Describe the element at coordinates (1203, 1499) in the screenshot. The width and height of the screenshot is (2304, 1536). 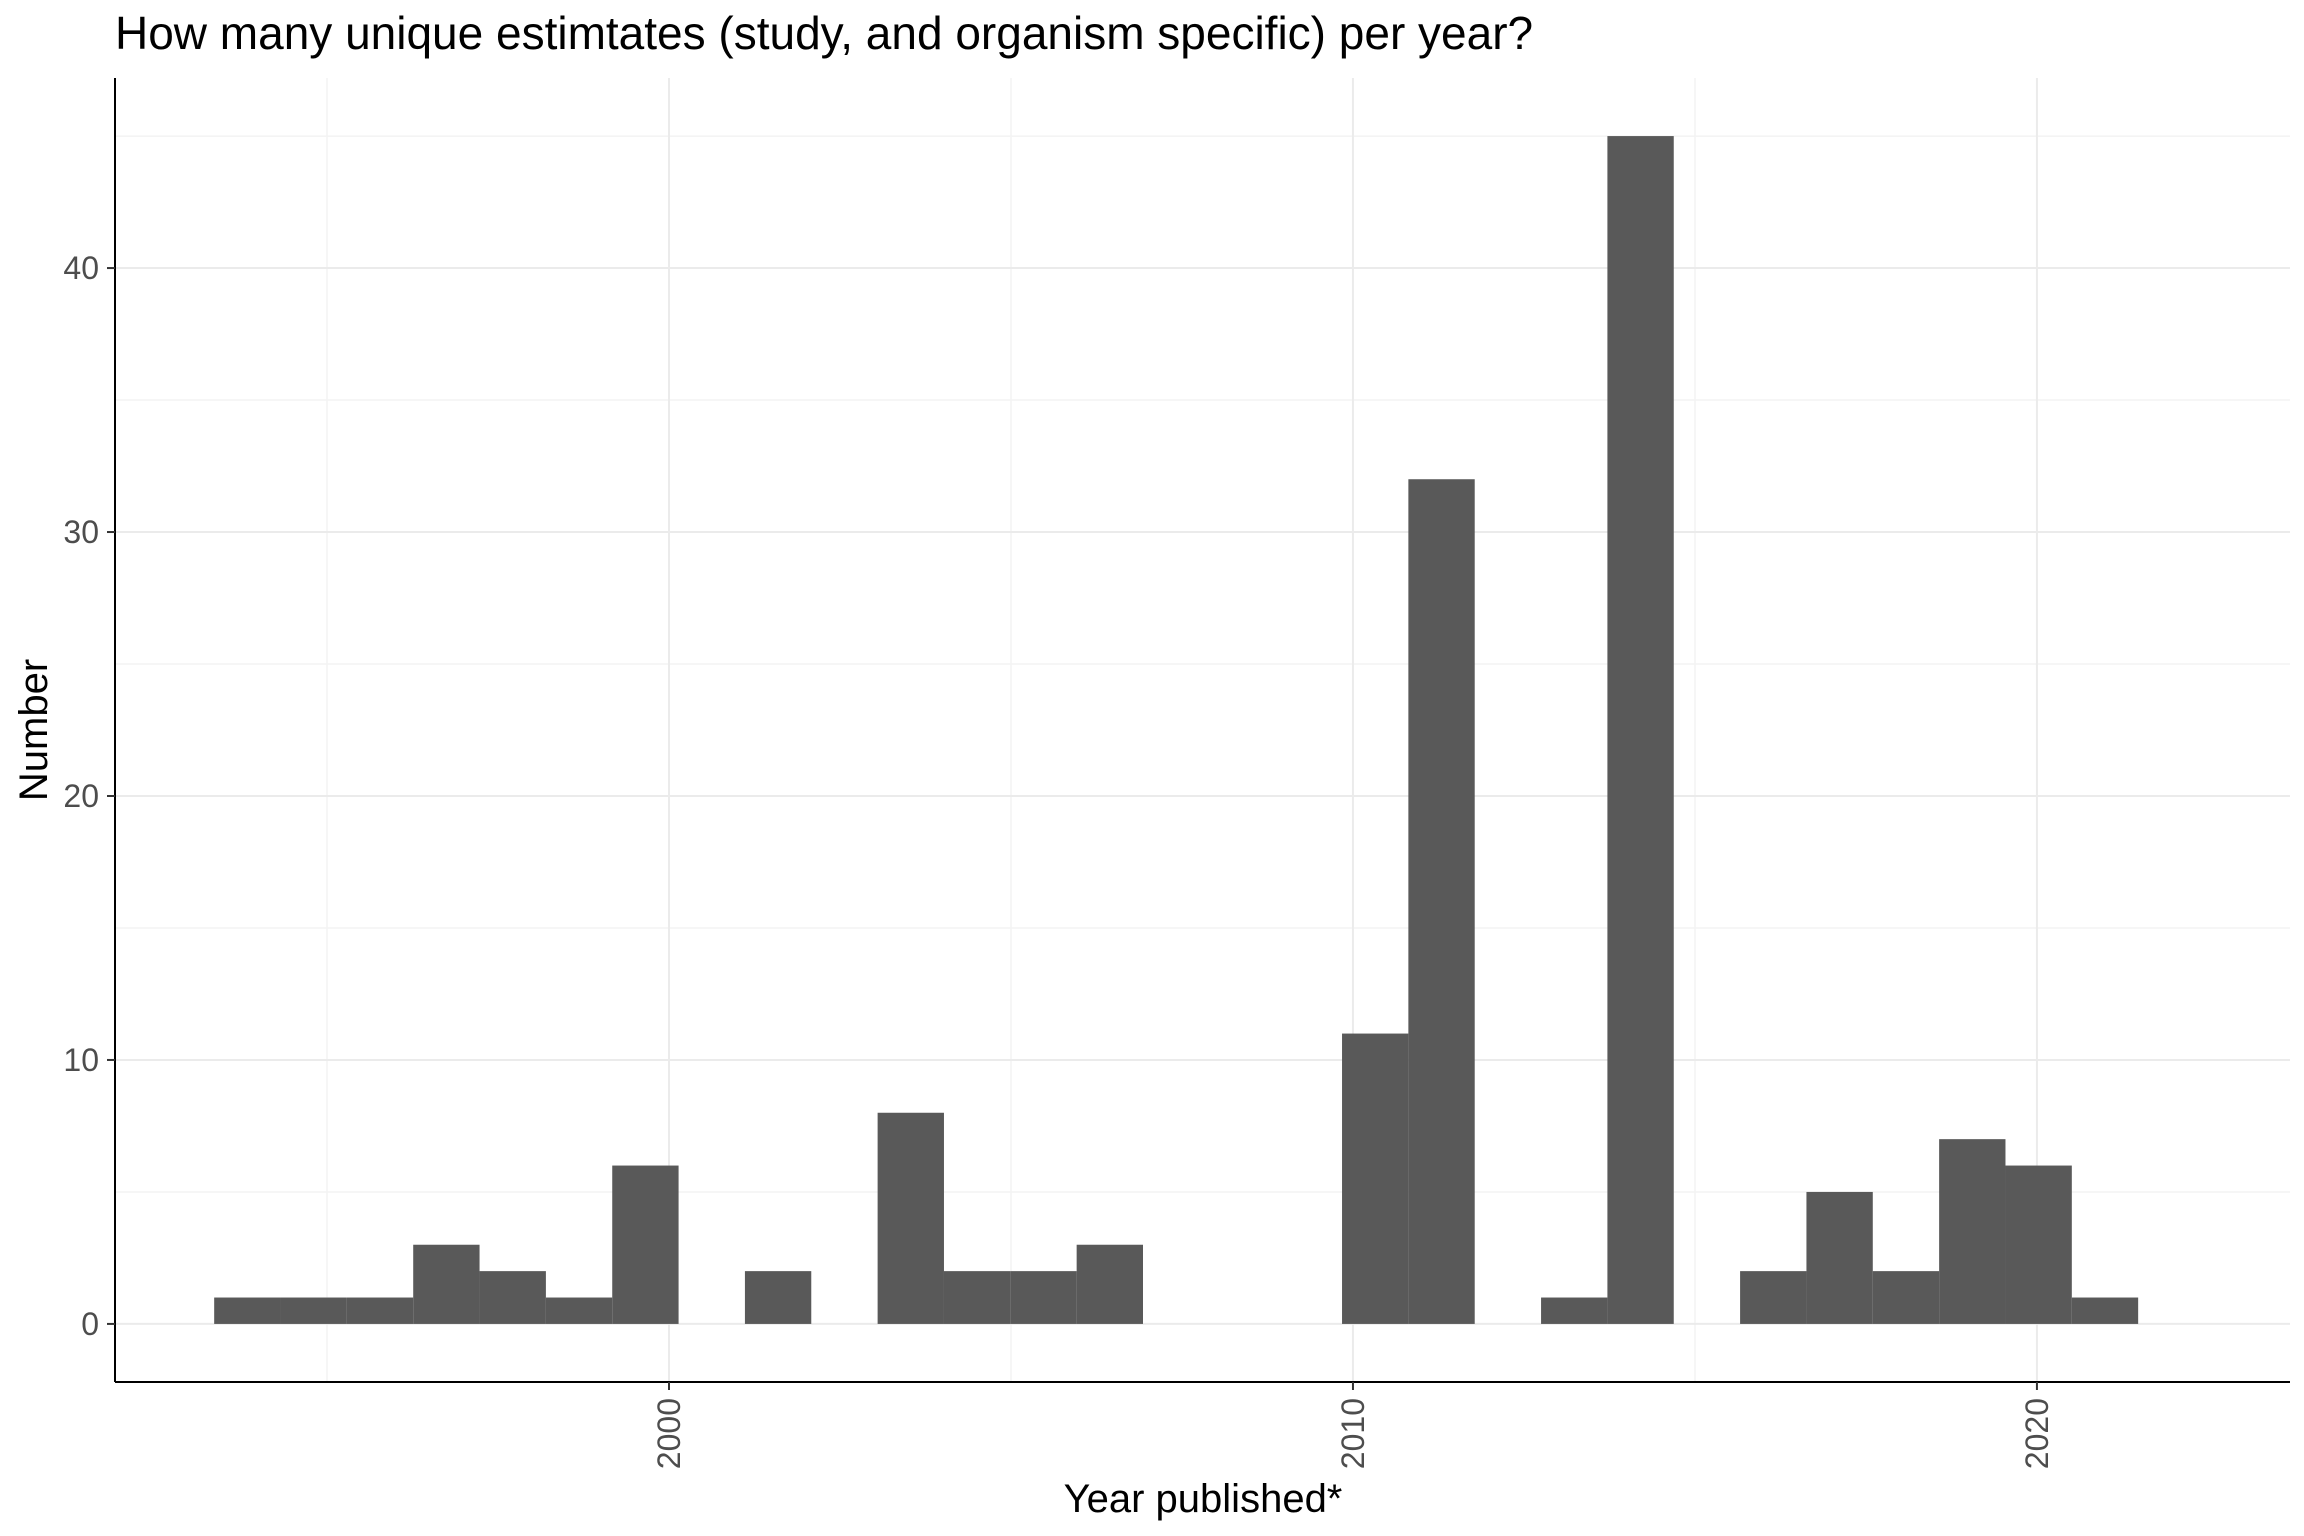
I see `x-axis-title: Year published*` at that location.